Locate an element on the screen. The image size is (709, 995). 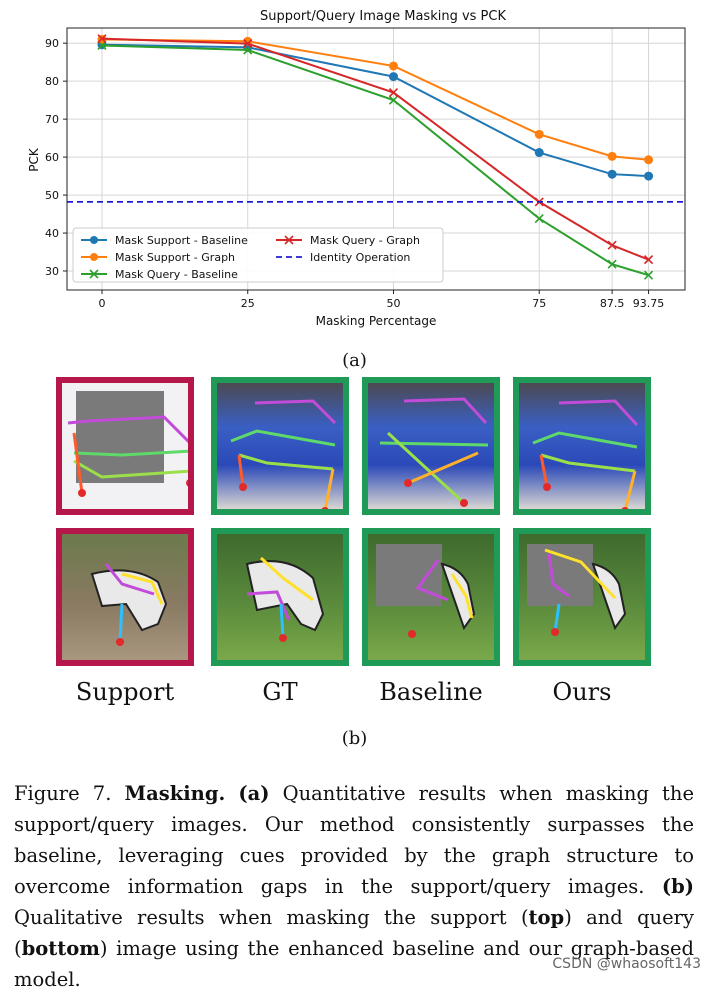
chart-title: Support/Query Image Masking vs PCK is located at coordinates (383, 16).